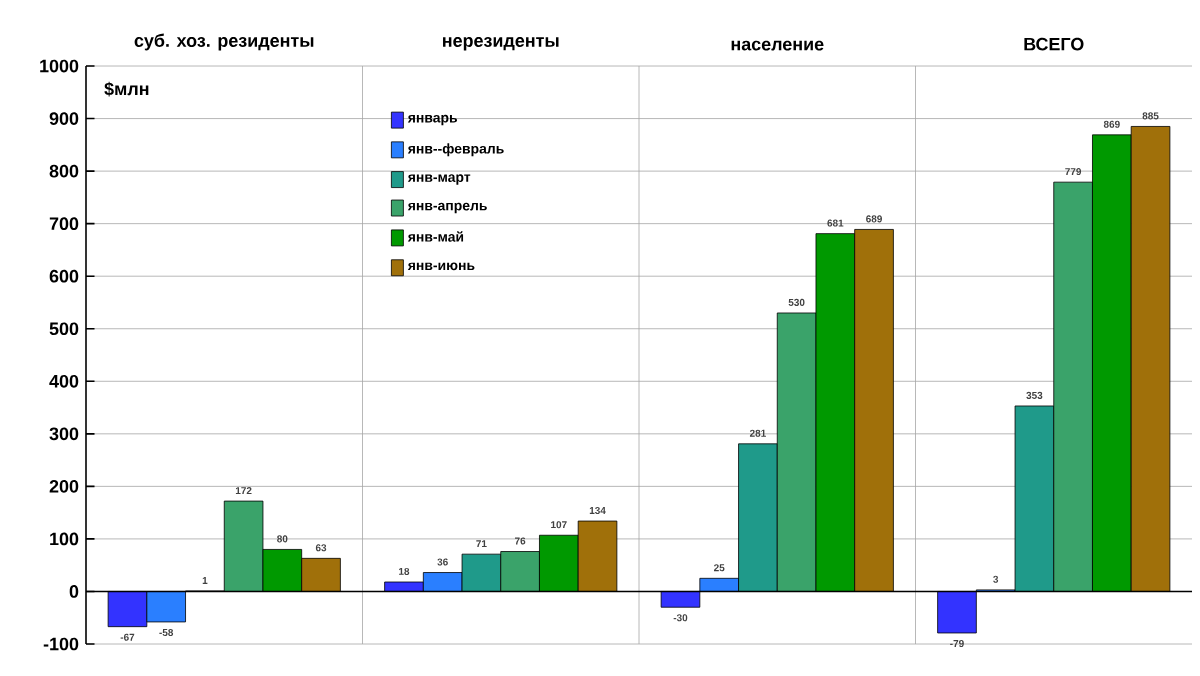  Describe the element at coordinates (64, 118) in the screenshot. I see `y-tick-label: 900` at that location.